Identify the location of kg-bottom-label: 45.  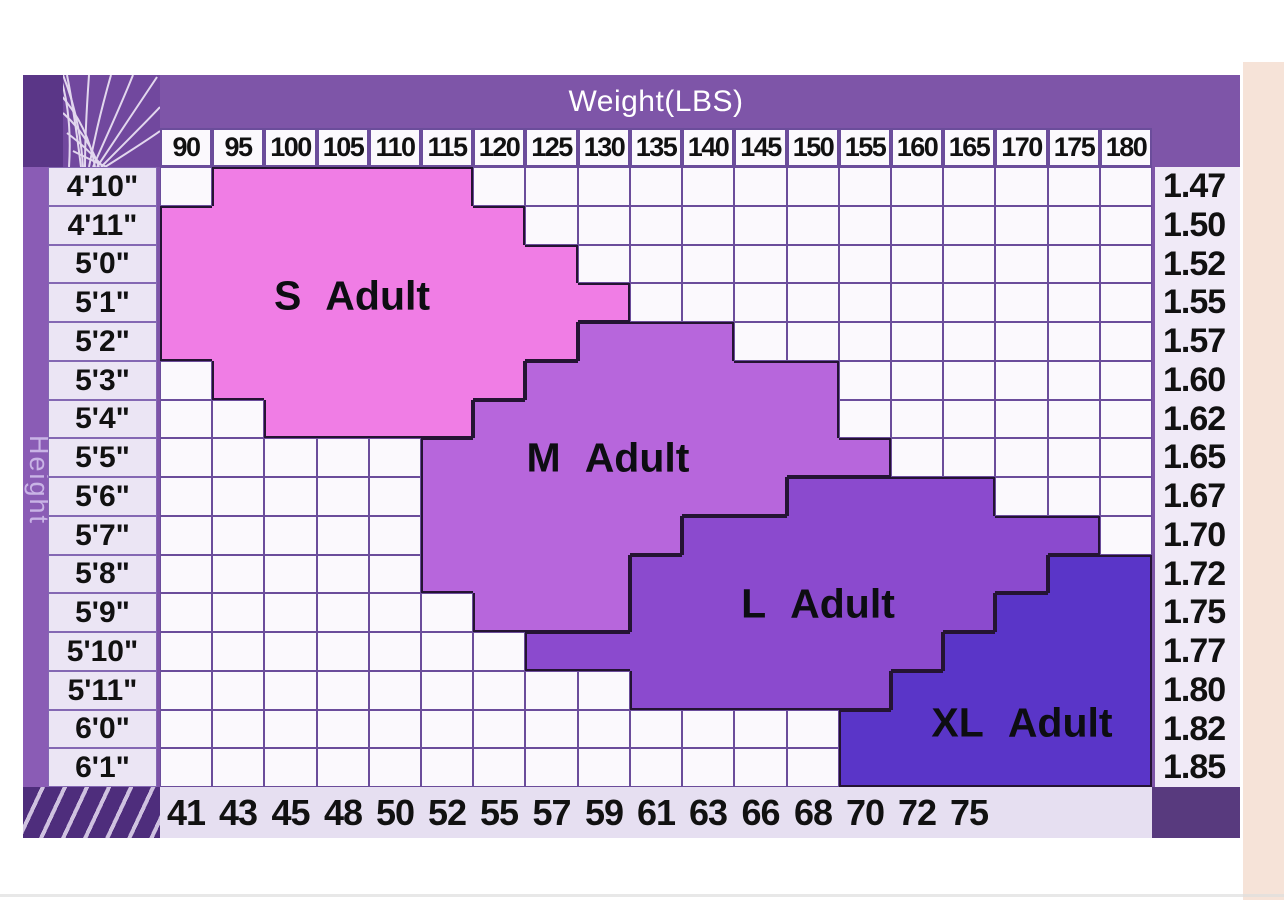
(290, 812).